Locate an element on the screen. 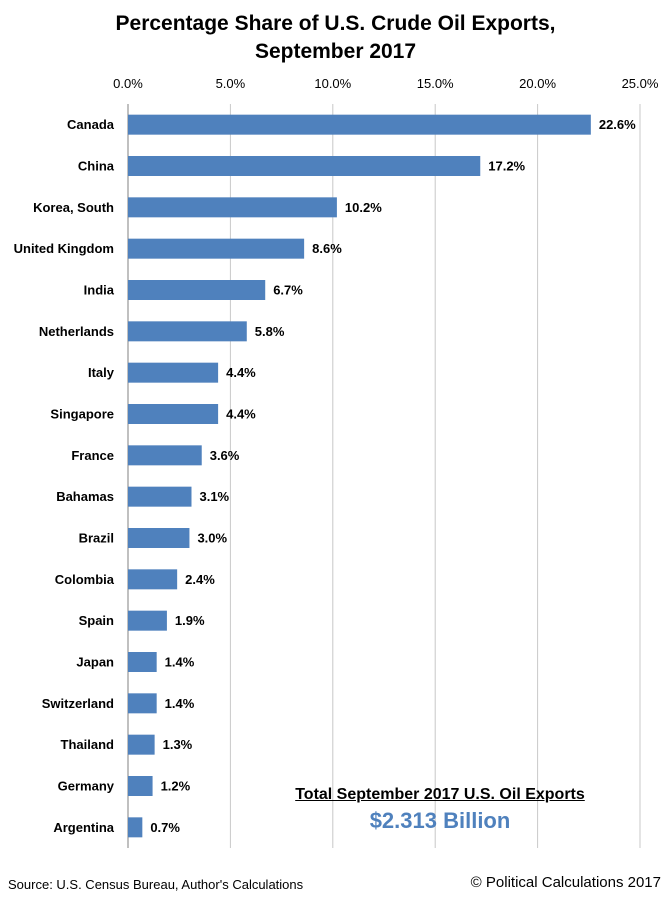 The width and height of the screenshot is (671, 902). data-label: 0.7% is located at coordinates (165, 827).